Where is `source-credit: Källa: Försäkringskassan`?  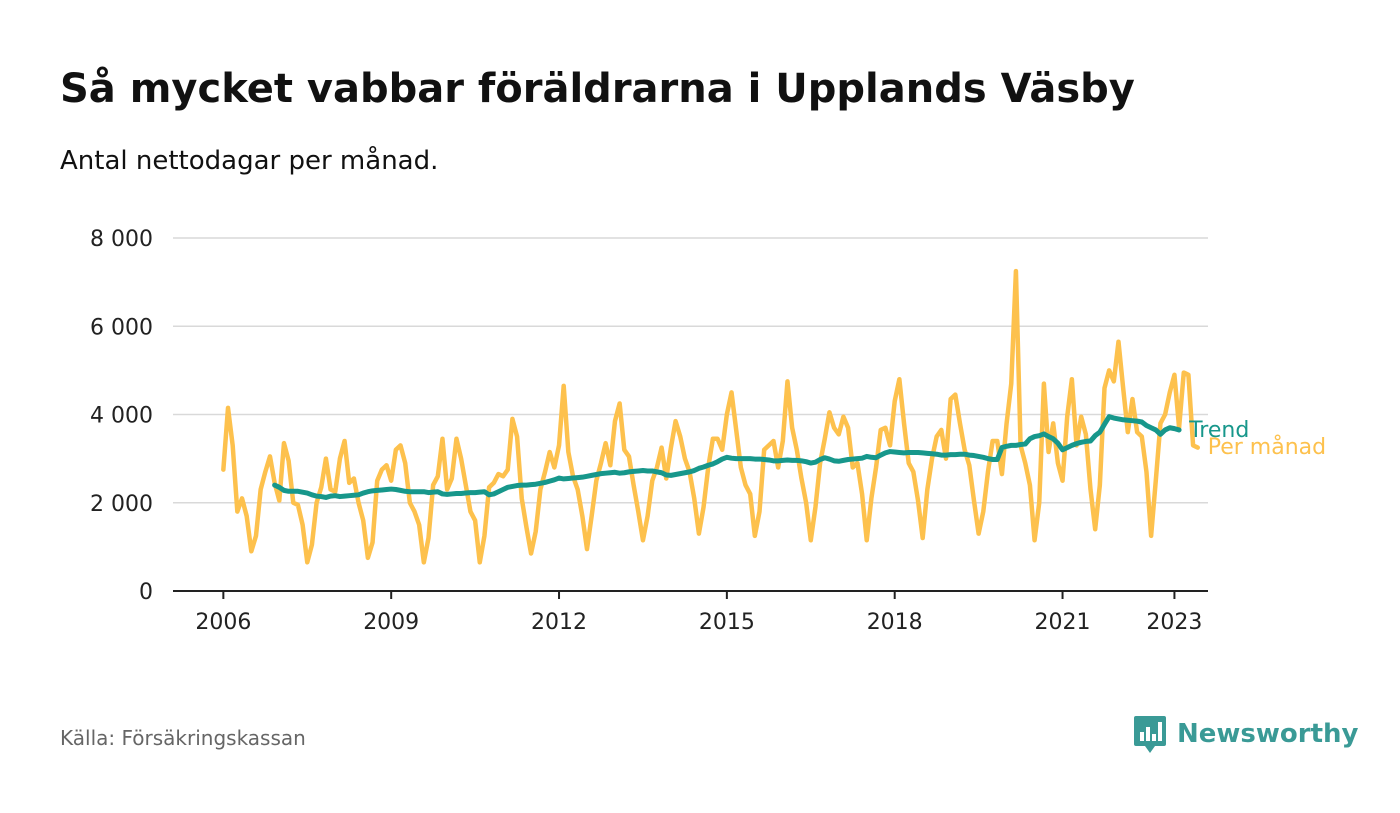
source-credit: Källa: Försäkringskassan is located at coordinates (183, 738).